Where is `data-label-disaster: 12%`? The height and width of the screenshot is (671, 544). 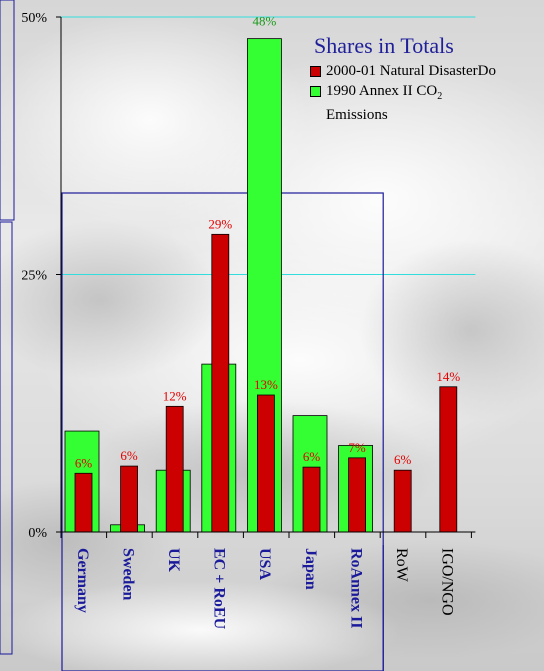
data-label-disaster: 12% is located at coordinates (175, 395).